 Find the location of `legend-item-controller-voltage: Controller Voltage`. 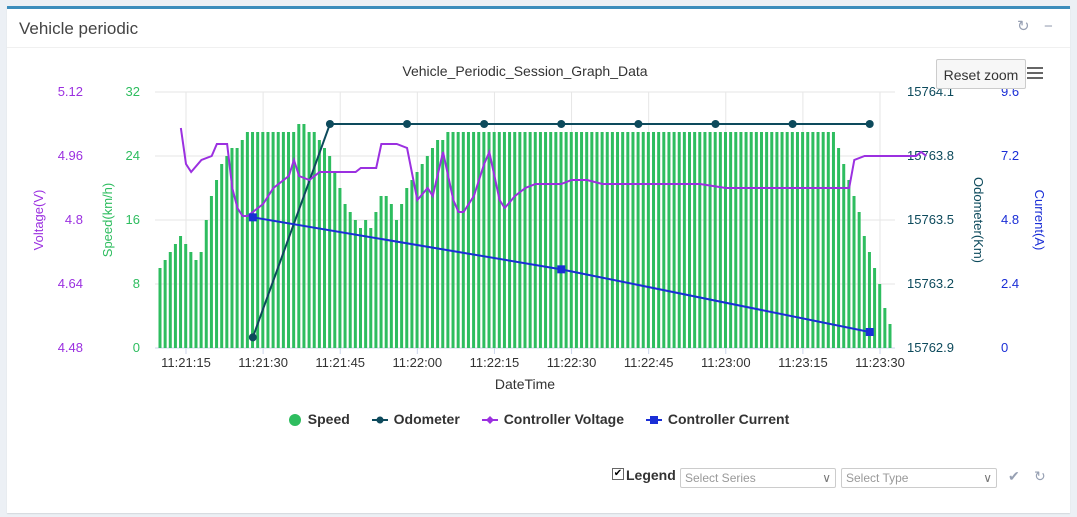

legend-item-controller-voltage: Controller Voltage is located at coordinates (552, 419).